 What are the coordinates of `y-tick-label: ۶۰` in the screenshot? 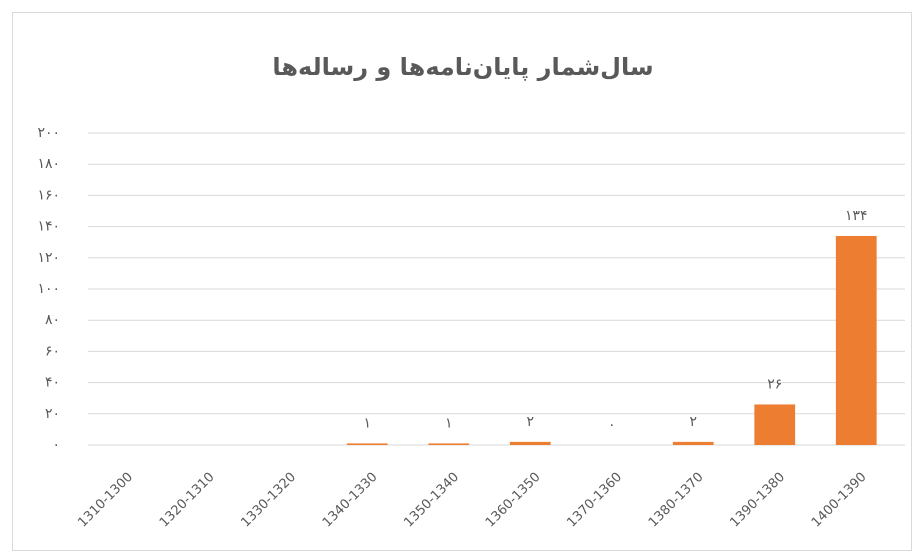 It's located at (52, 351).